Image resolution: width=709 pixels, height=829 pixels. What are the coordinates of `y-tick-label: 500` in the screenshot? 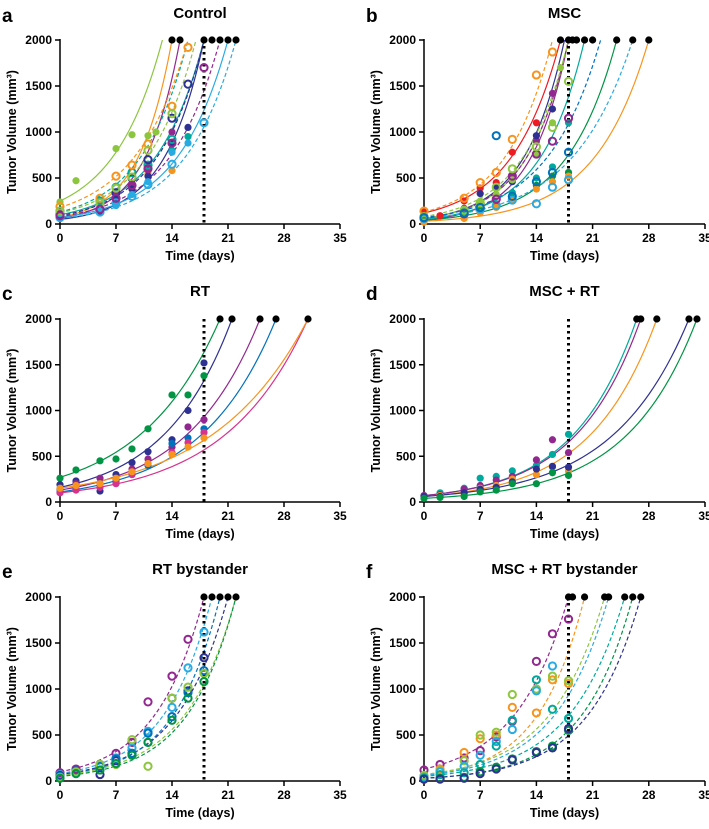 It's located at (406, 456).